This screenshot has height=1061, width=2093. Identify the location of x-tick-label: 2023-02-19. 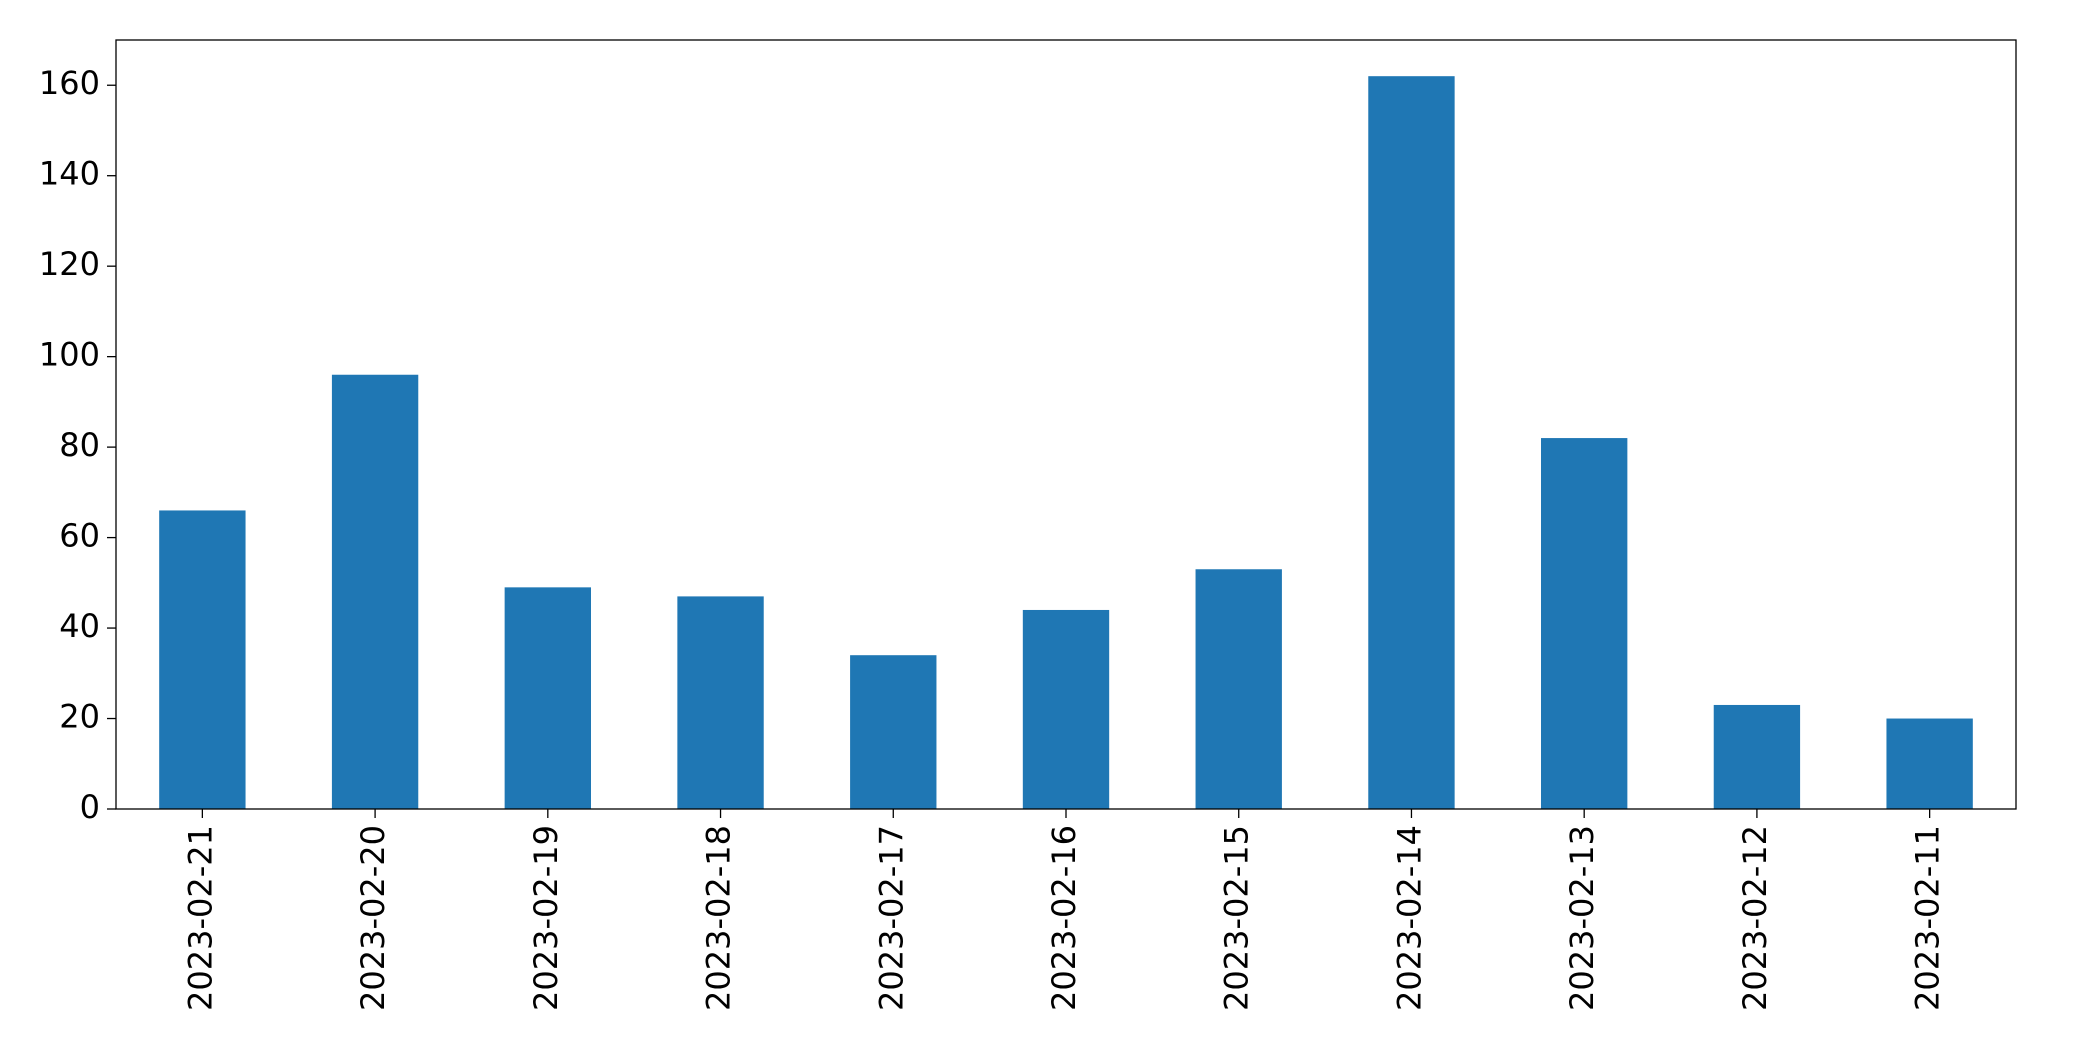
(546, 918).